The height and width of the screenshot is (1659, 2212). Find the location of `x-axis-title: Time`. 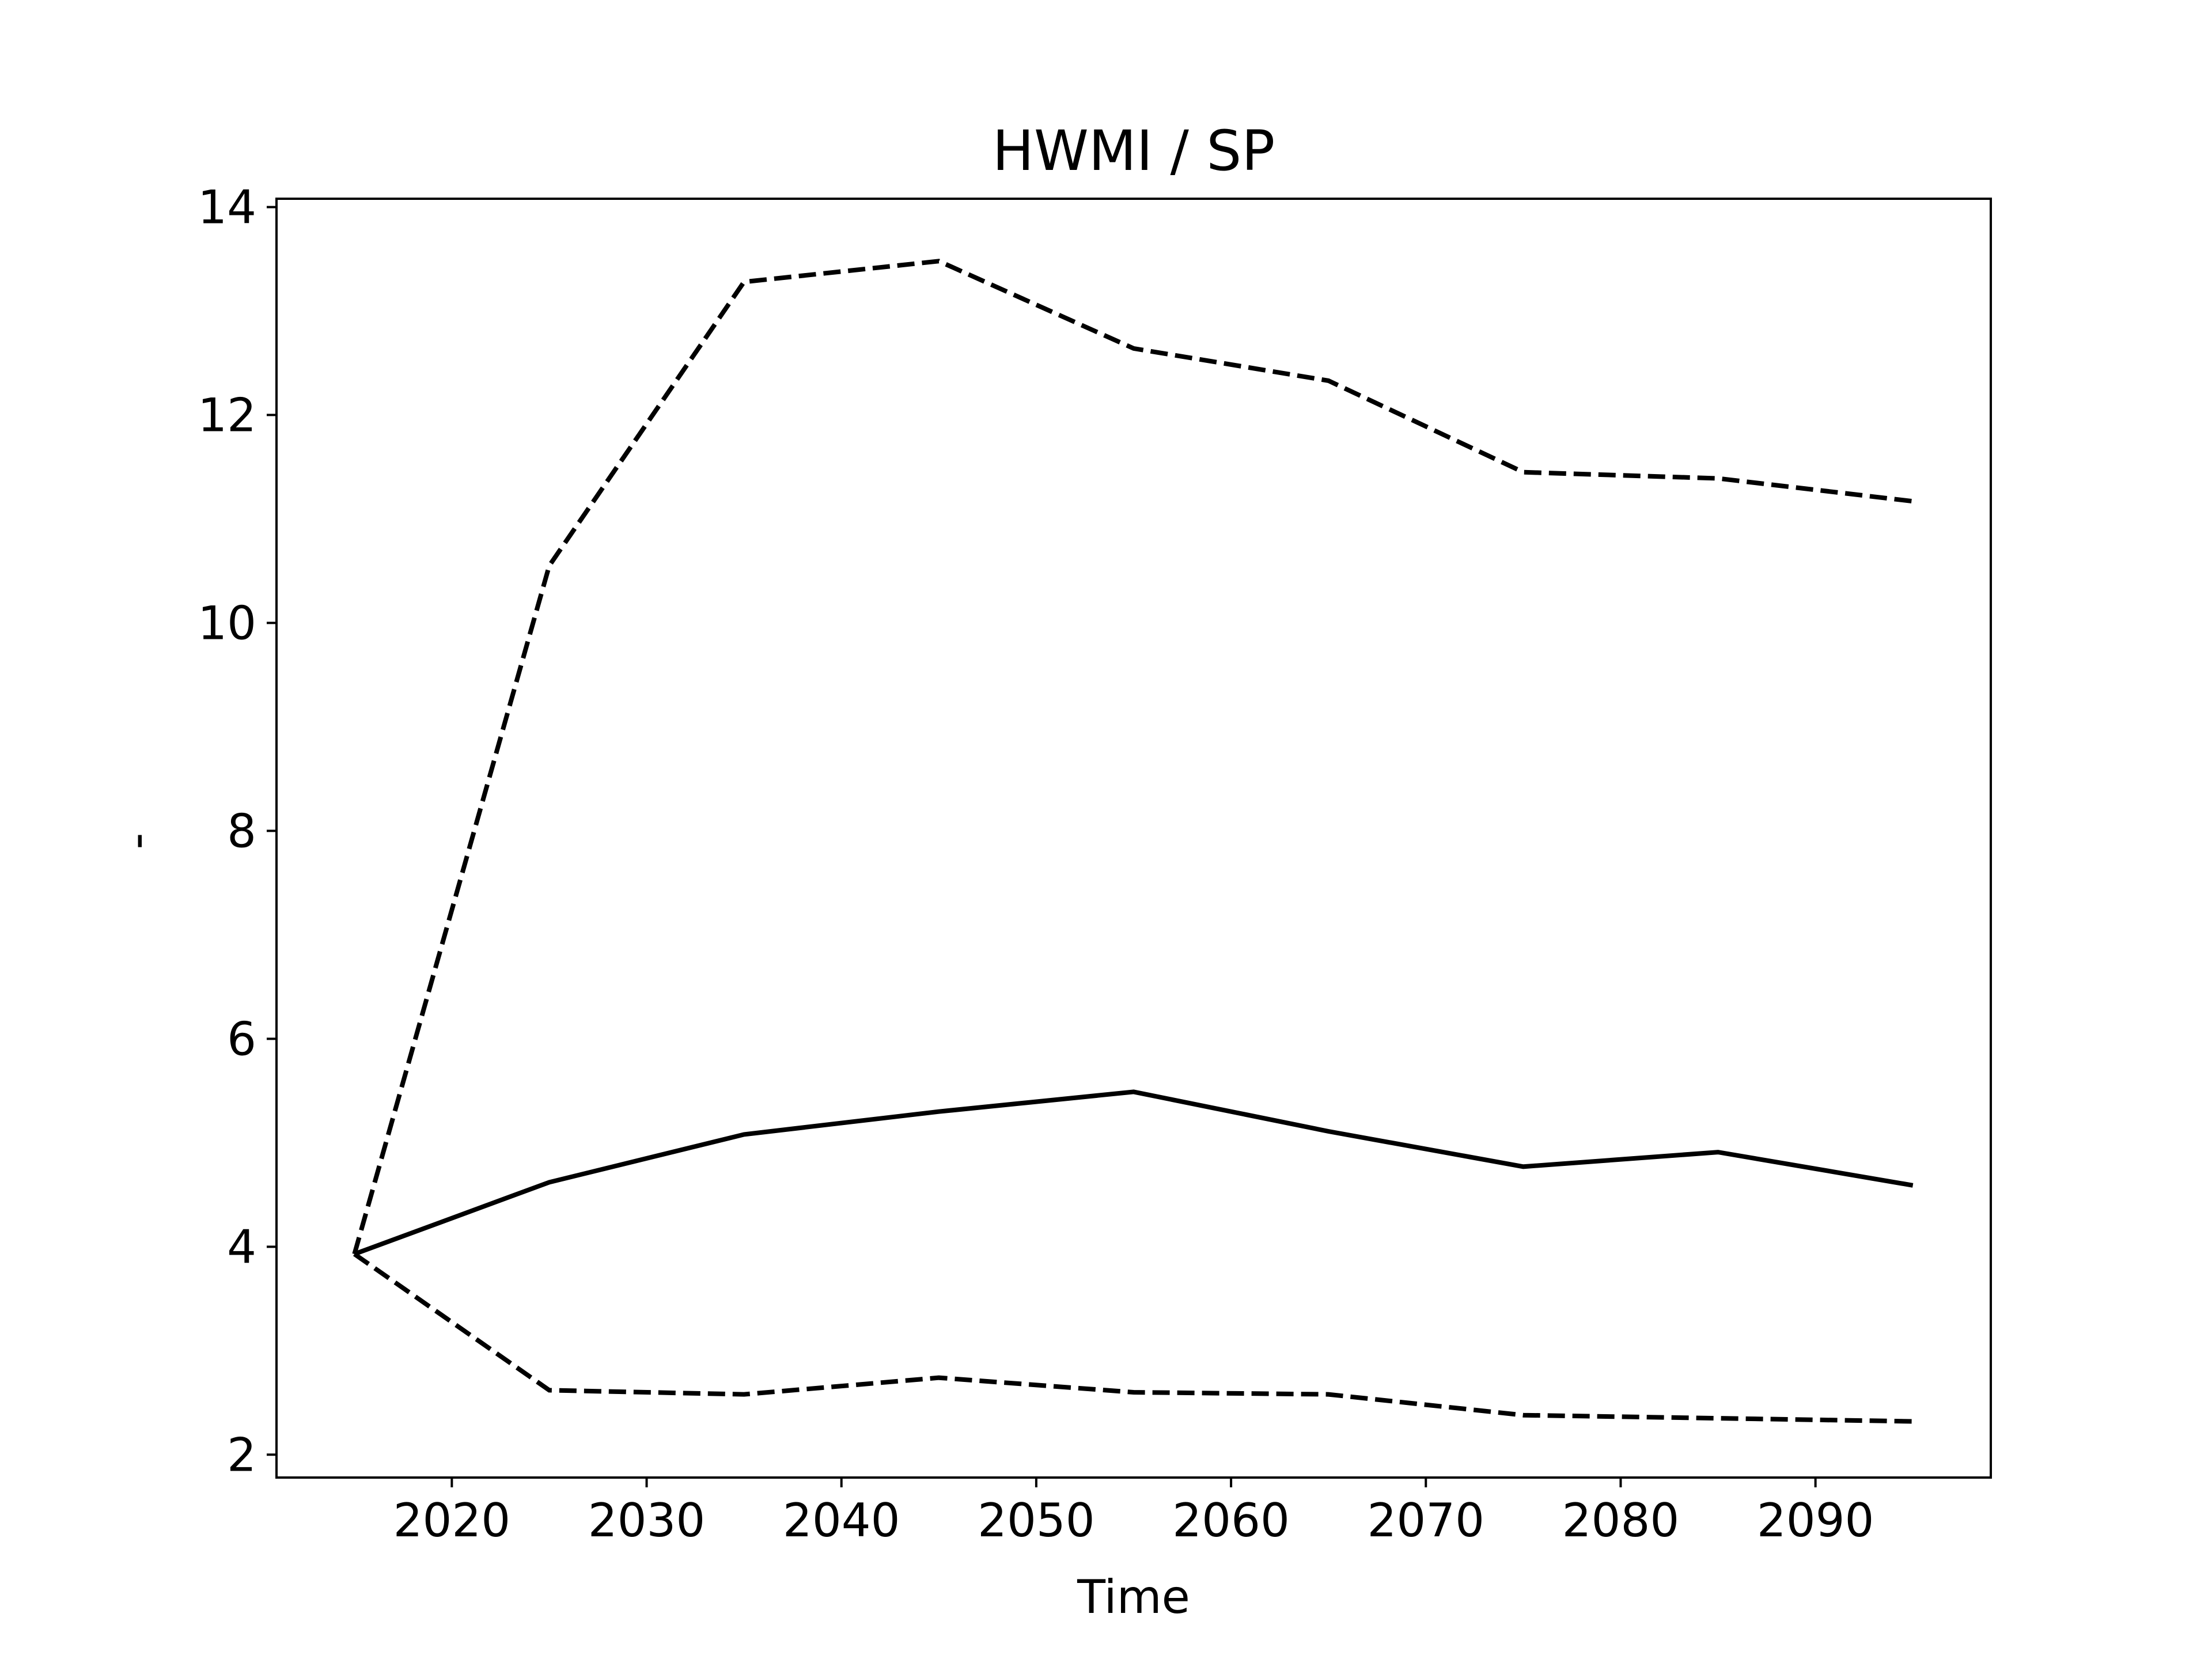

x-axis-title: Time is located at coordinates (1133, 1597).